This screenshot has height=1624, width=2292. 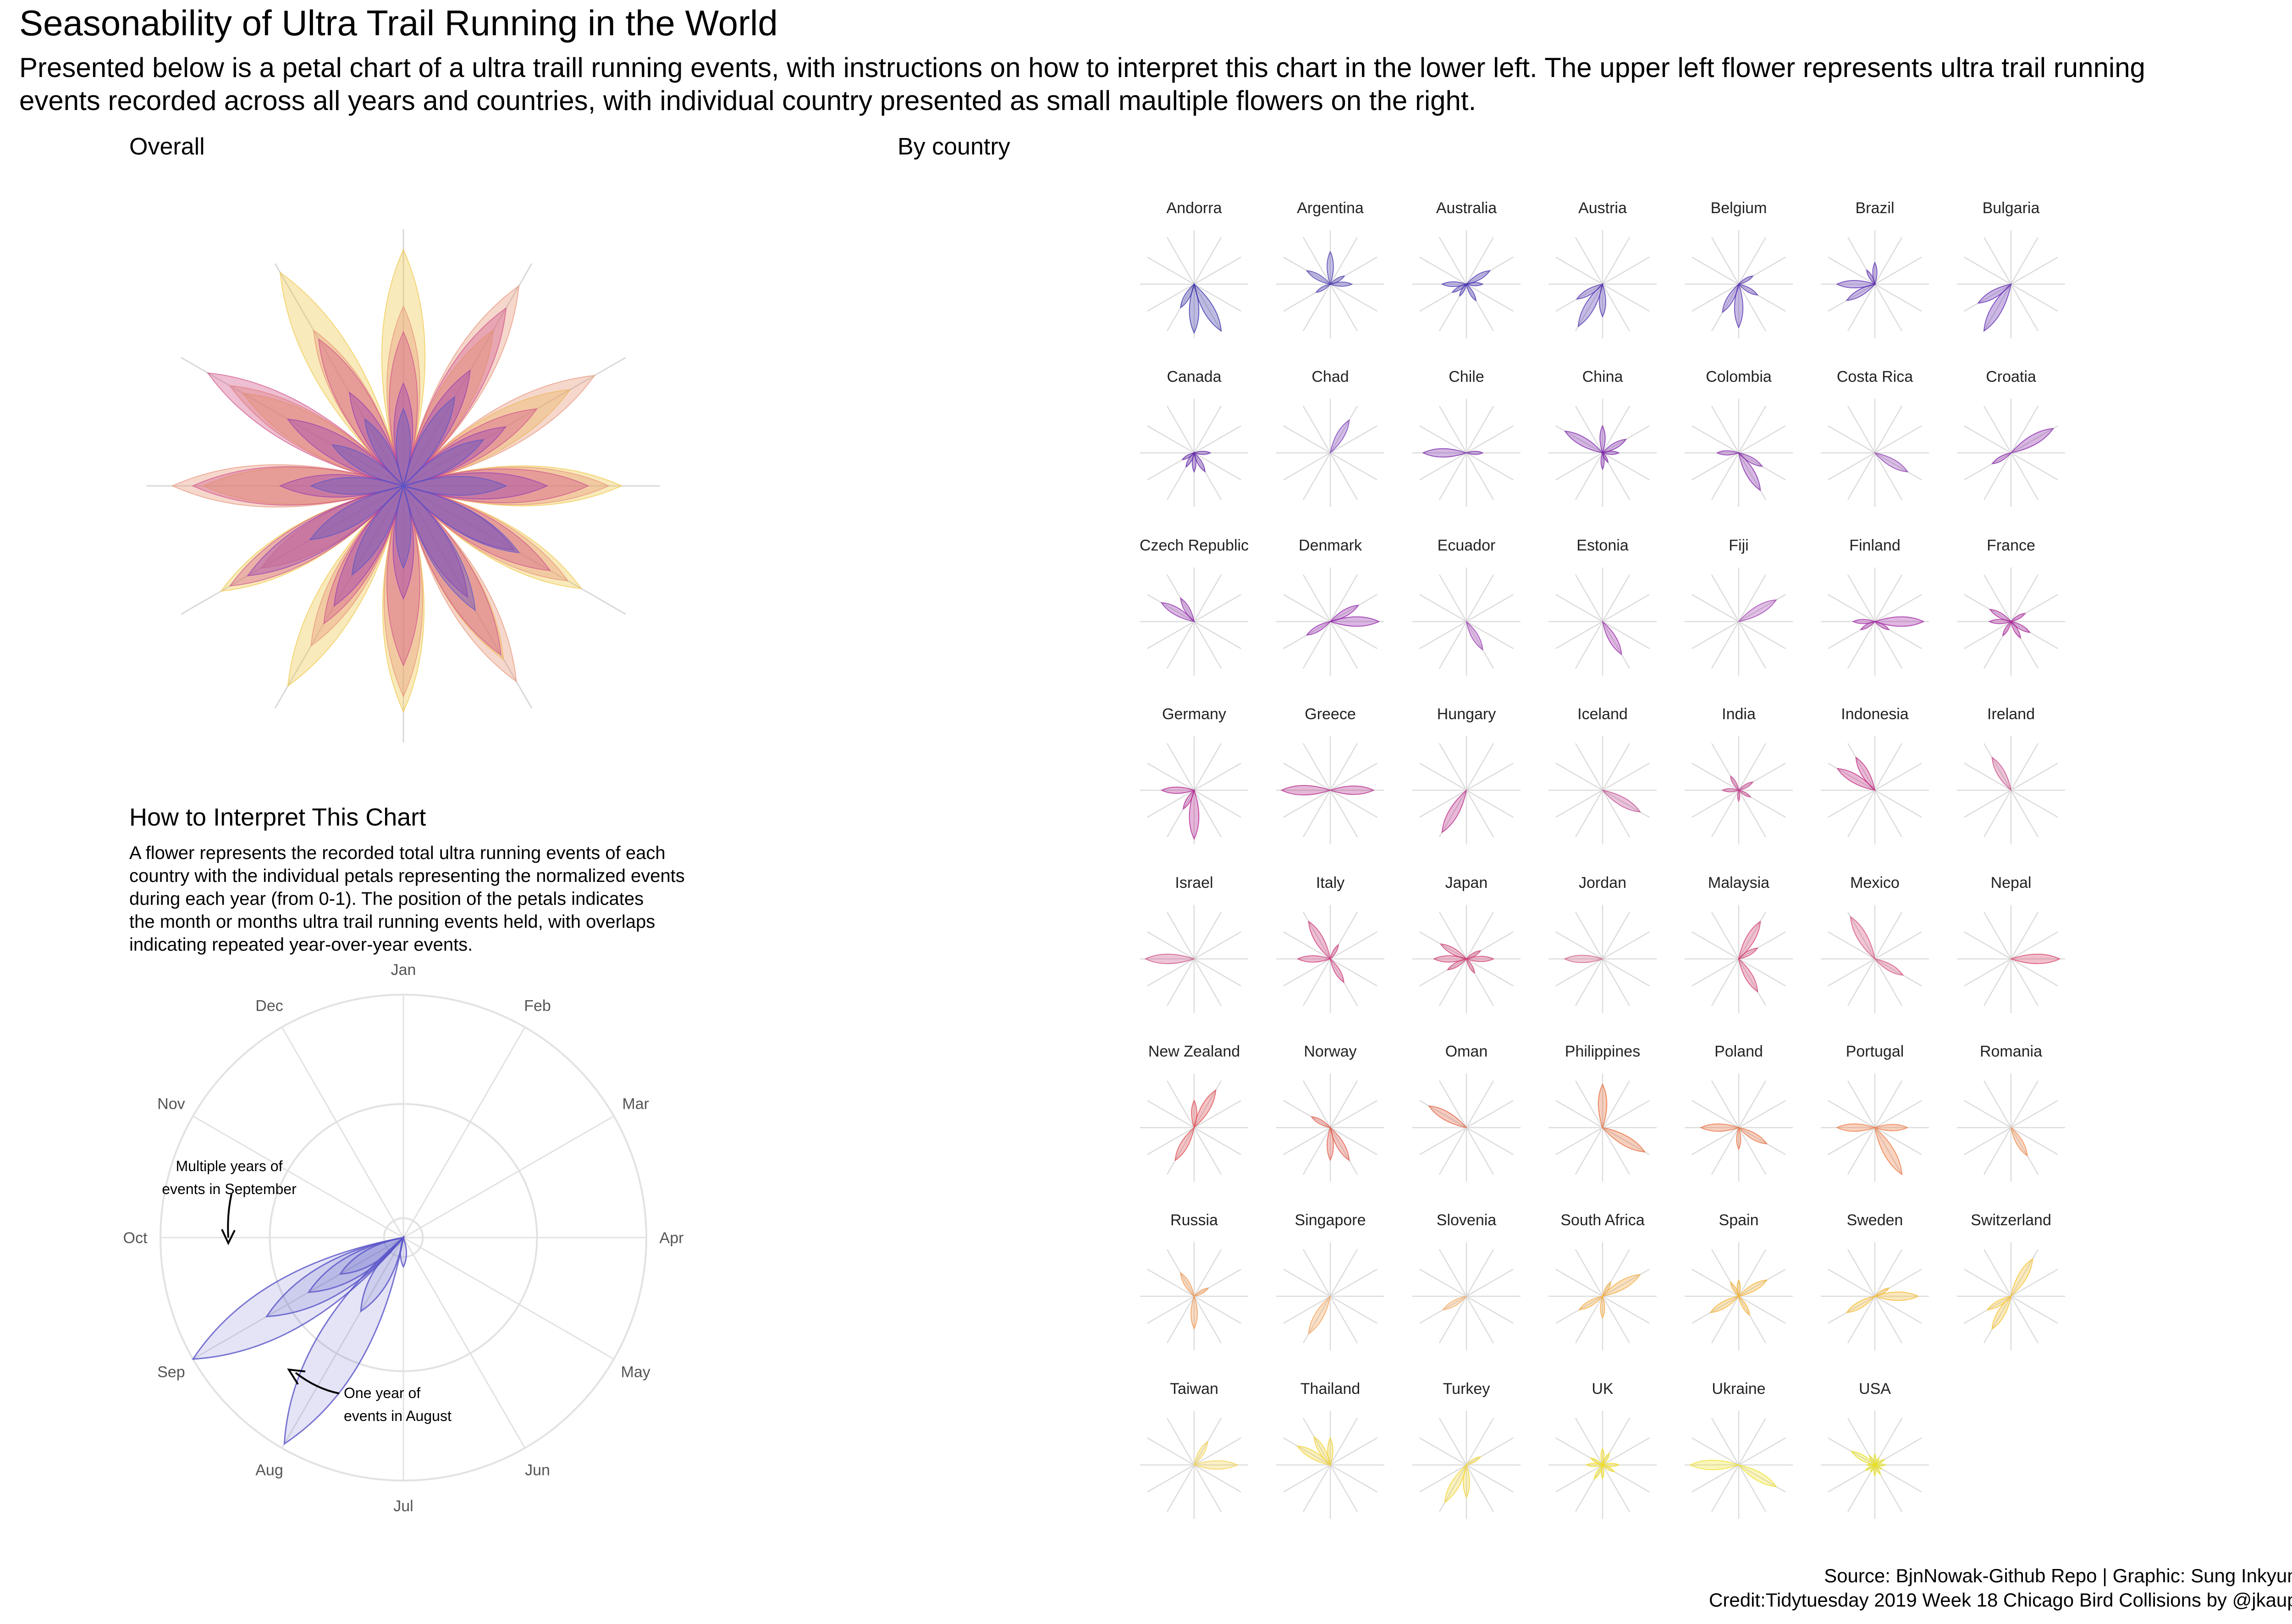 What do you see at coordinates (1875, 437) in the screenshot?
I see `country-flower: Costa Rica` at bounding box center [1875, 437].